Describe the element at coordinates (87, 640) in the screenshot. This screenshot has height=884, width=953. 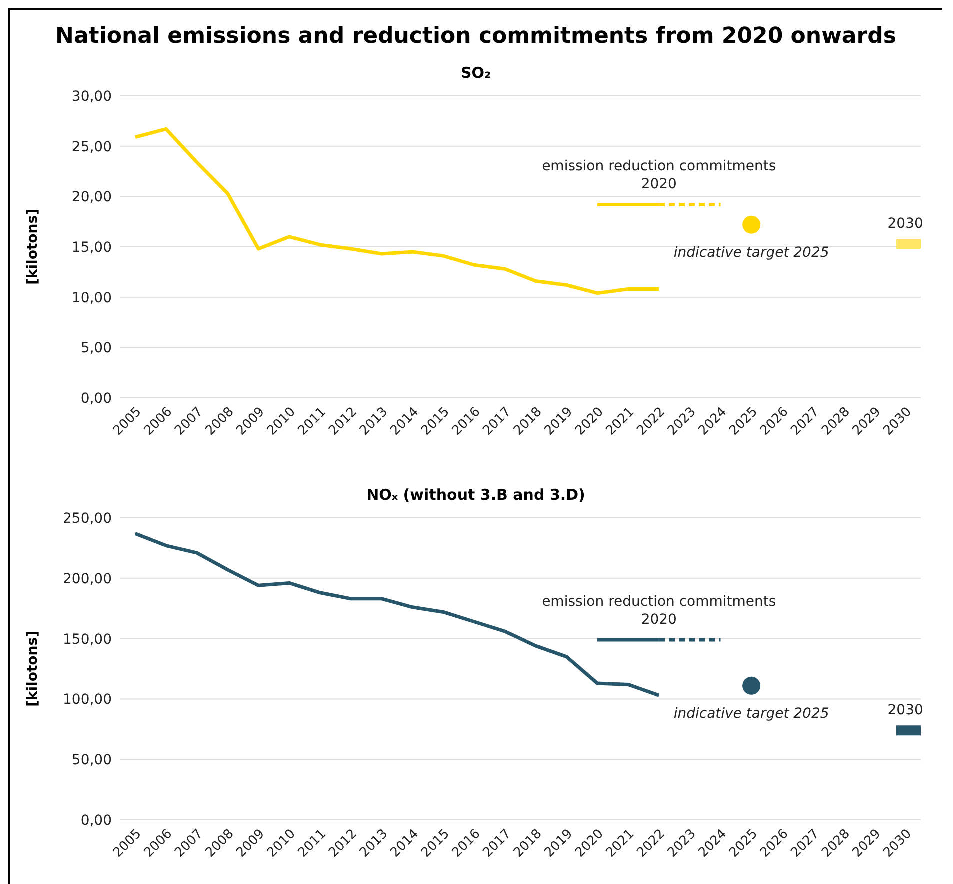
I see `y-tick-label: 150,00` at that location.